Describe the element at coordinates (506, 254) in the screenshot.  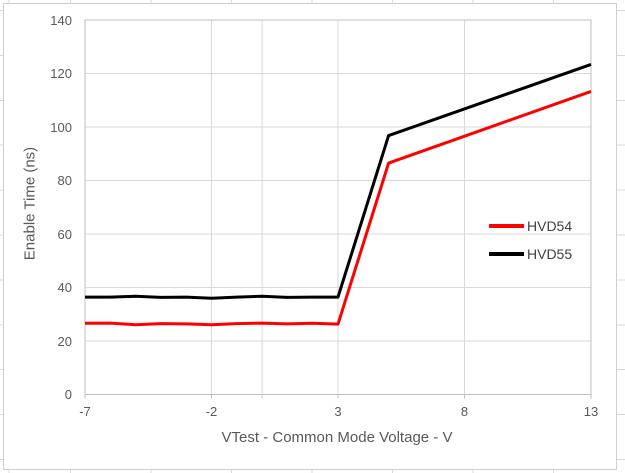
I see `legend-line-sample-hvd55` at that location.